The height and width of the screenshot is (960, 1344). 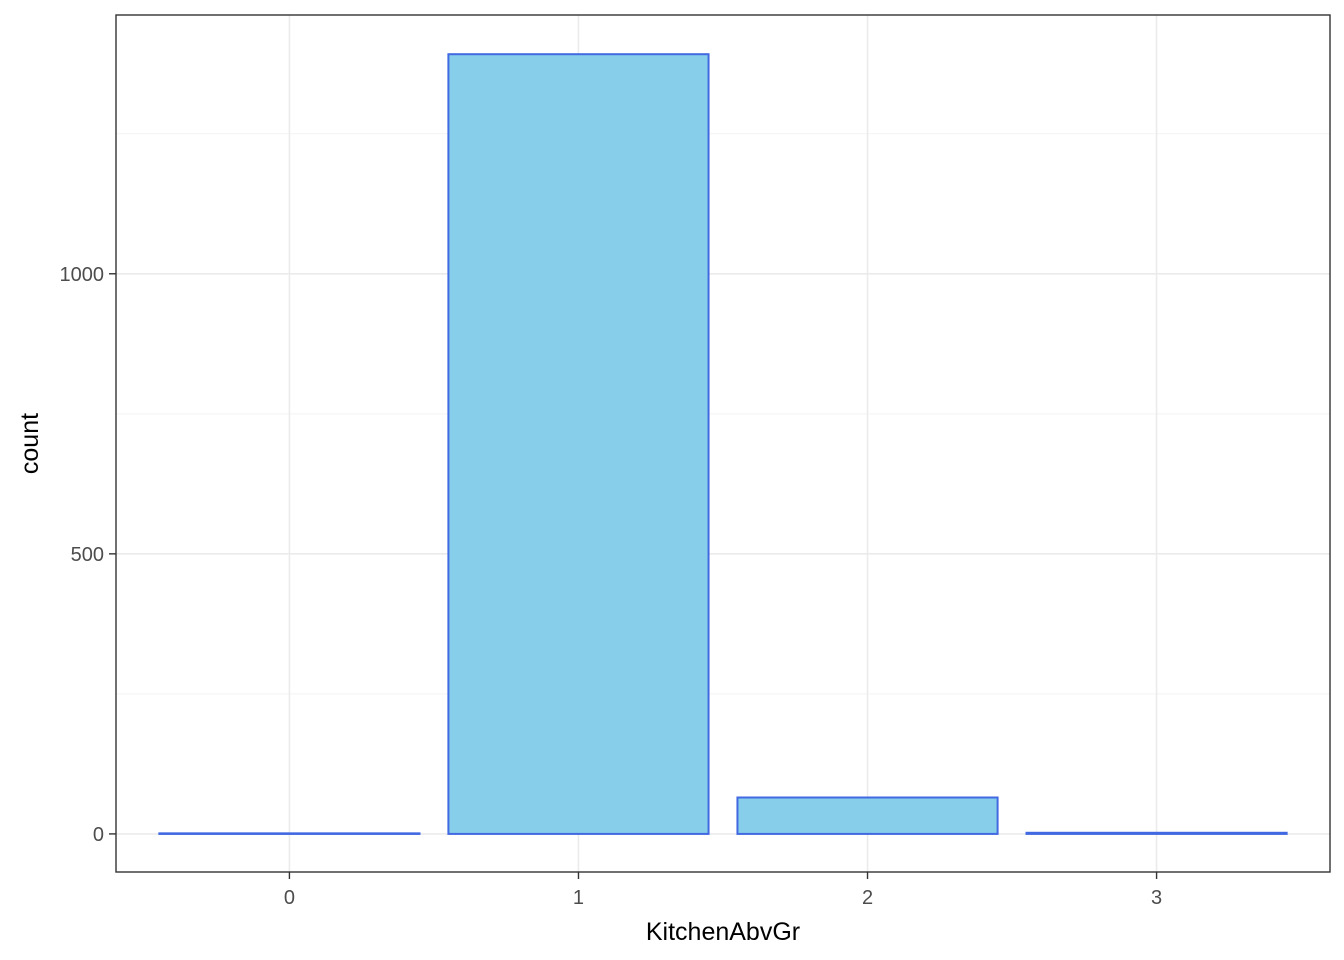 I want to click on y-tick-label: 500, so click(x=87, y=555).